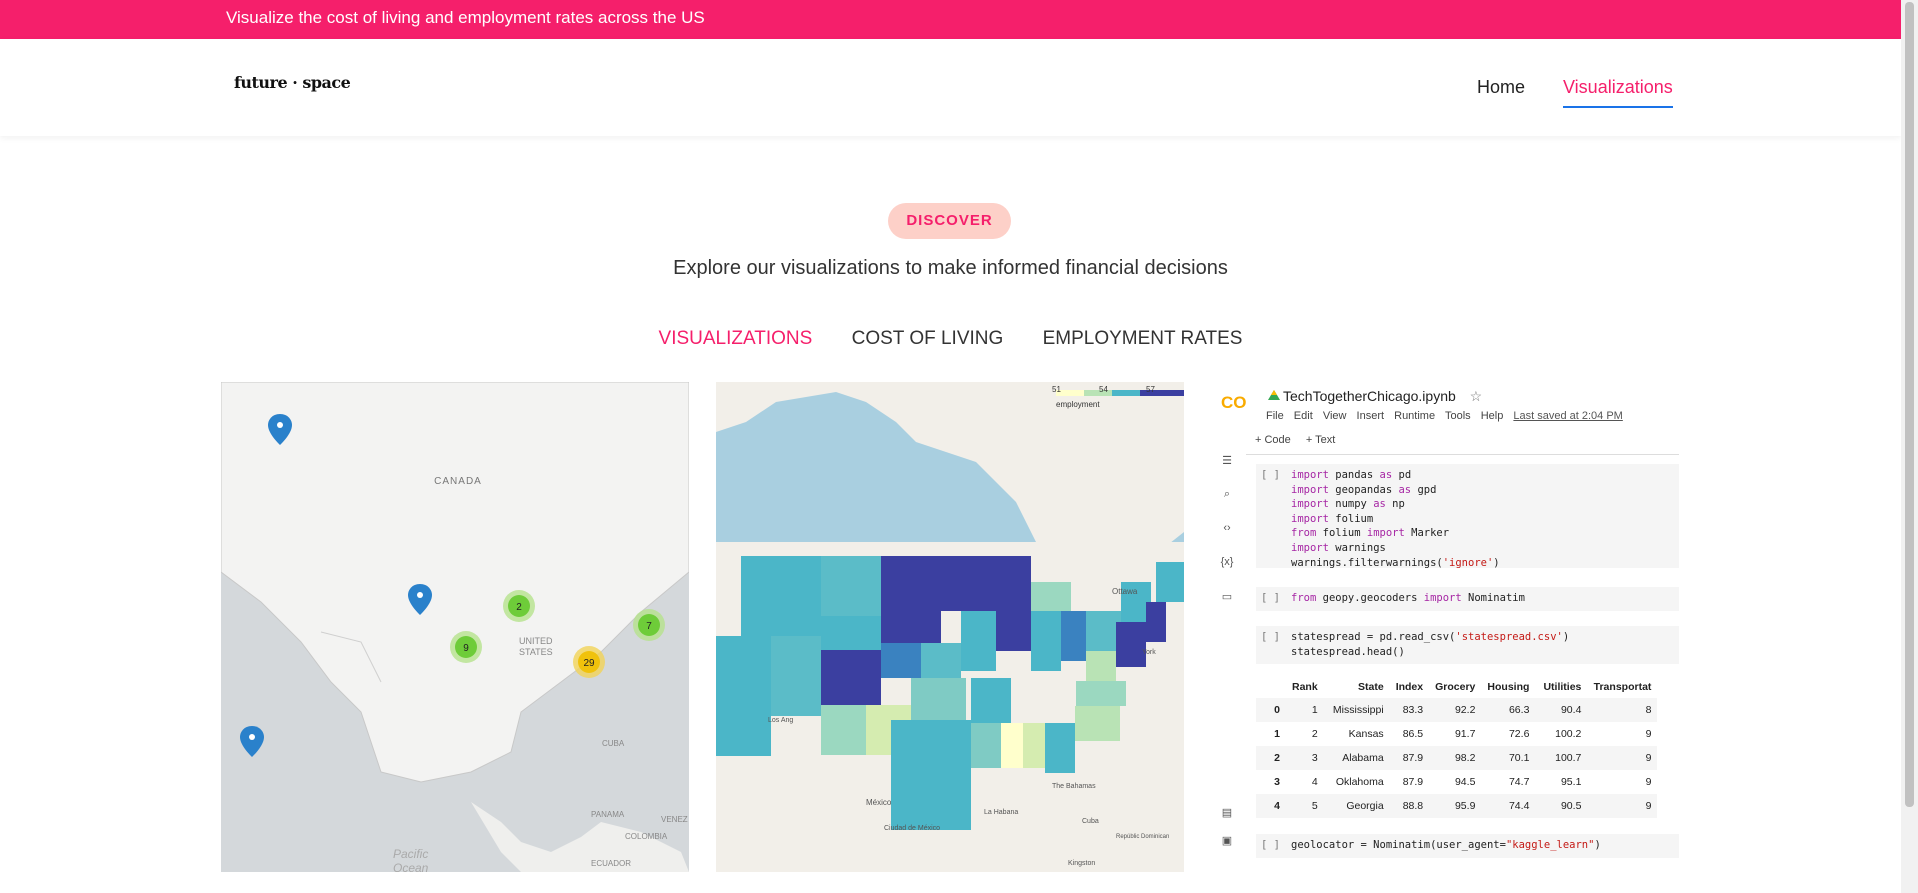 The width and height of the screenshot is (1918, 893). I want to click on place-cuba: Cuba, so click(1090, 821).